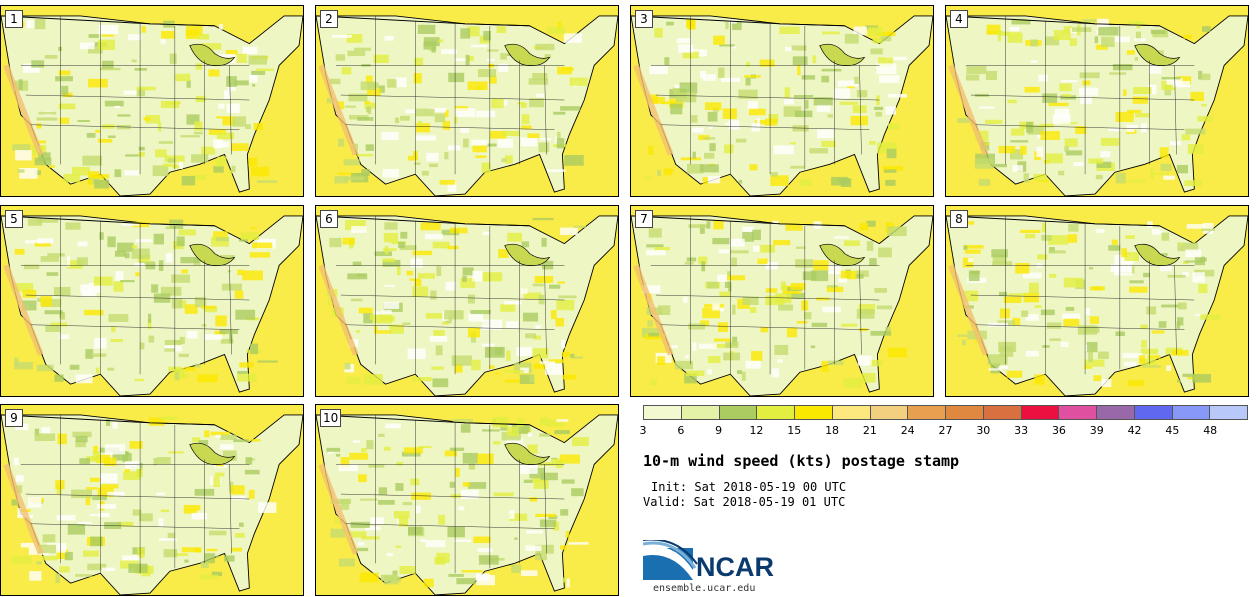 This screenshot has width=1260, height=597. I want to click on colorbar-tick-label: 48, so click(1210, 430).